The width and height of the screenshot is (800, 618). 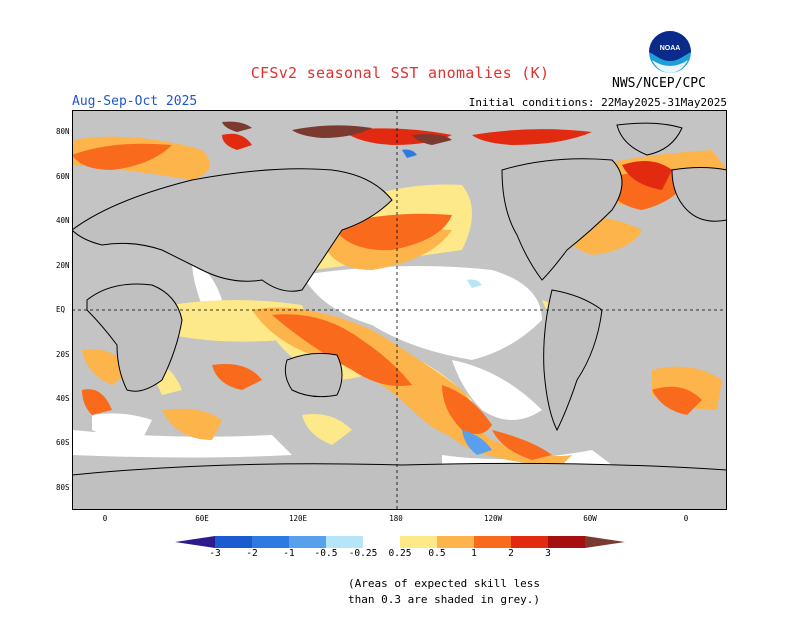 What do you see at coordinates (400, 73) in the screenshot?
I see `map-title: CFSv2 seasonal SST anomalies (K)` at bounding box center [400, 73].